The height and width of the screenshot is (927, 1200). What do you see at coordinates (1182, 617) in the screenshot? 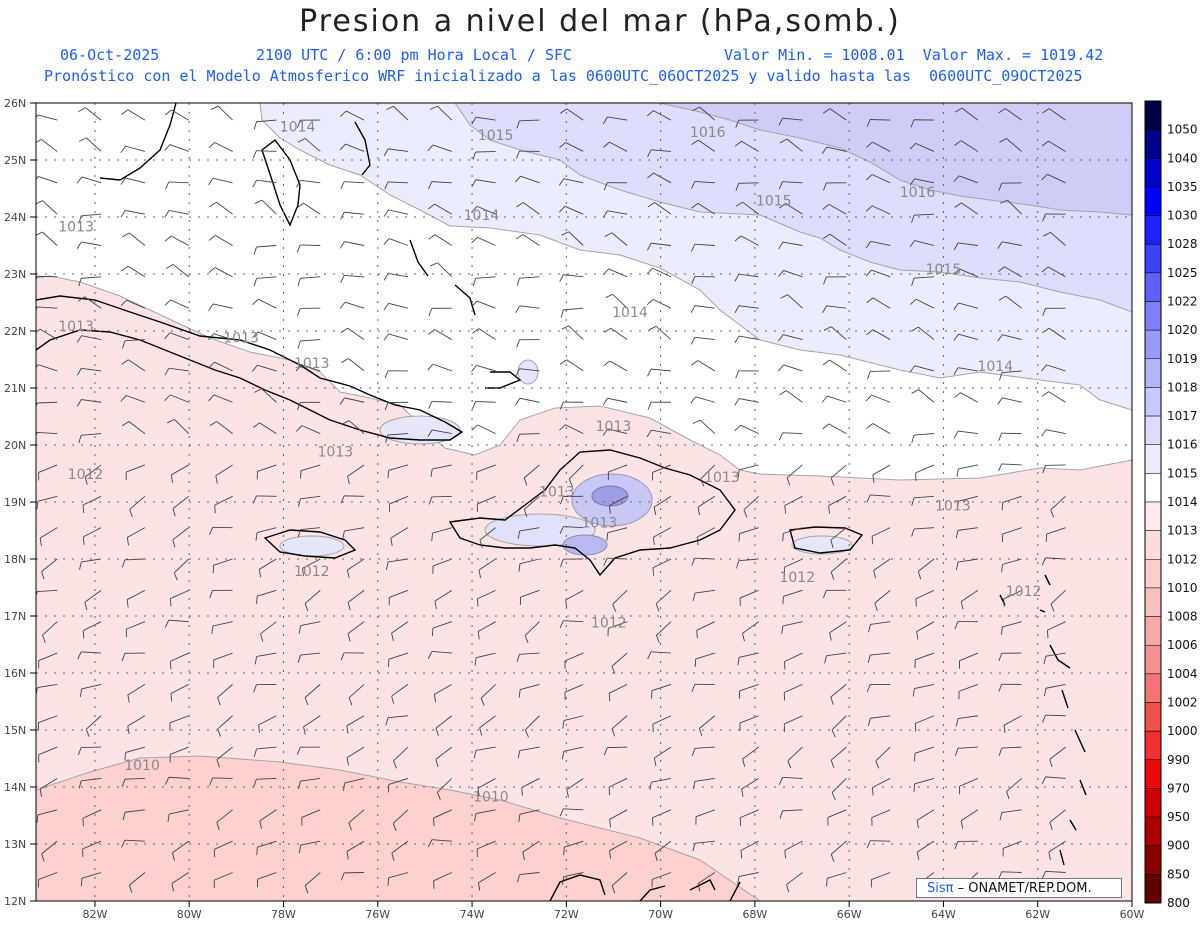
I see `colorbar-label: 1008` at bounding box center [1182, 617].